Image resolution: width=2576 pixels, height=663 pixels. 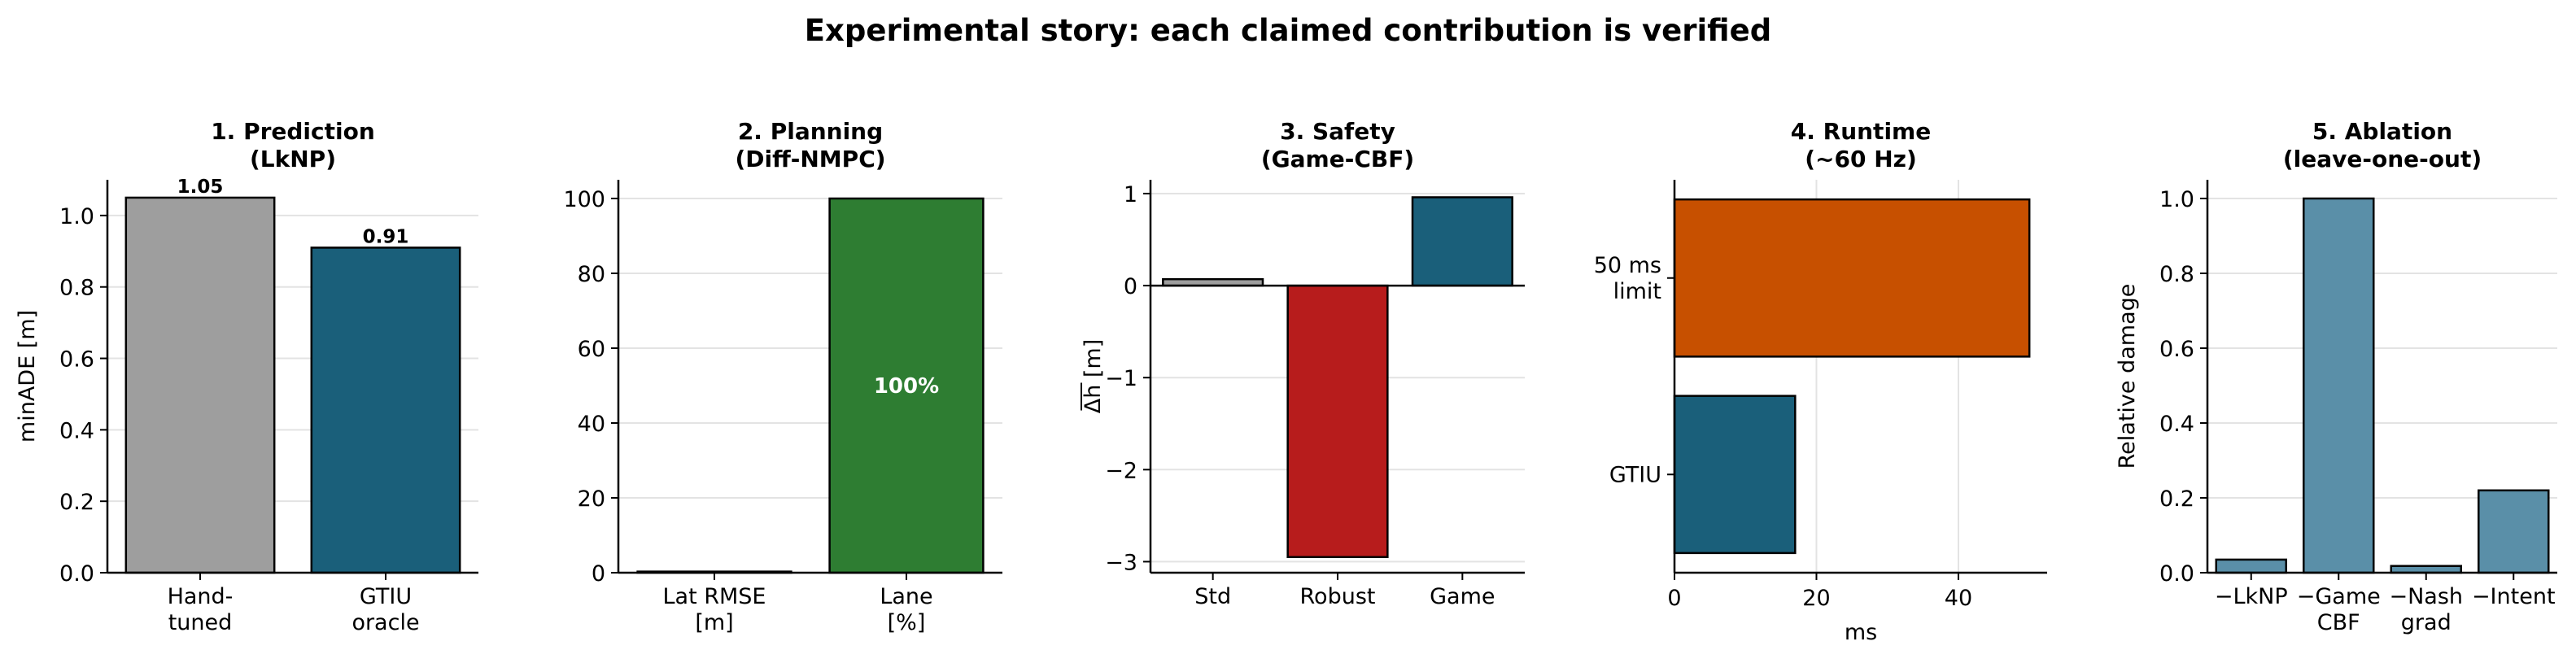 I want to click on panel-4: 4. Runtime (~60 Hz) GTIU 50 ms limit 0 20 40 ms, so click(x=1820, y=381).